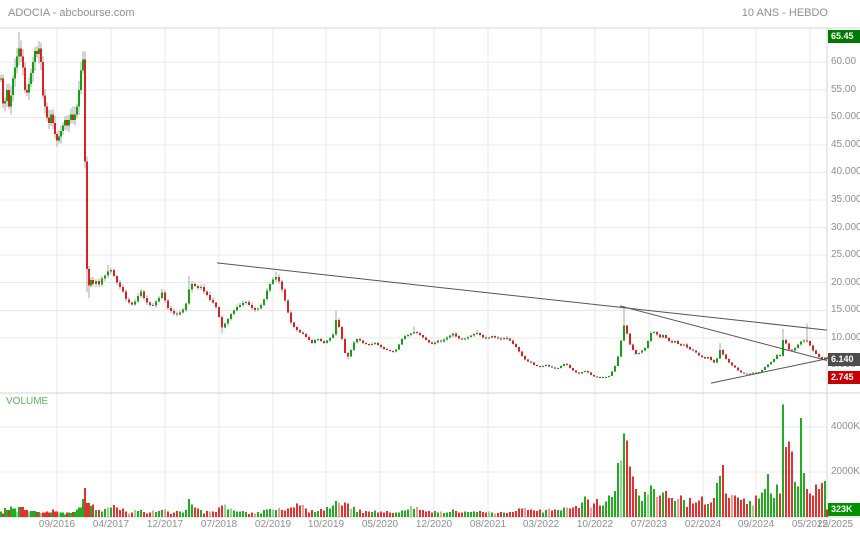  I want to click on volume-panel-label: VOLUME, so click(27, 401).